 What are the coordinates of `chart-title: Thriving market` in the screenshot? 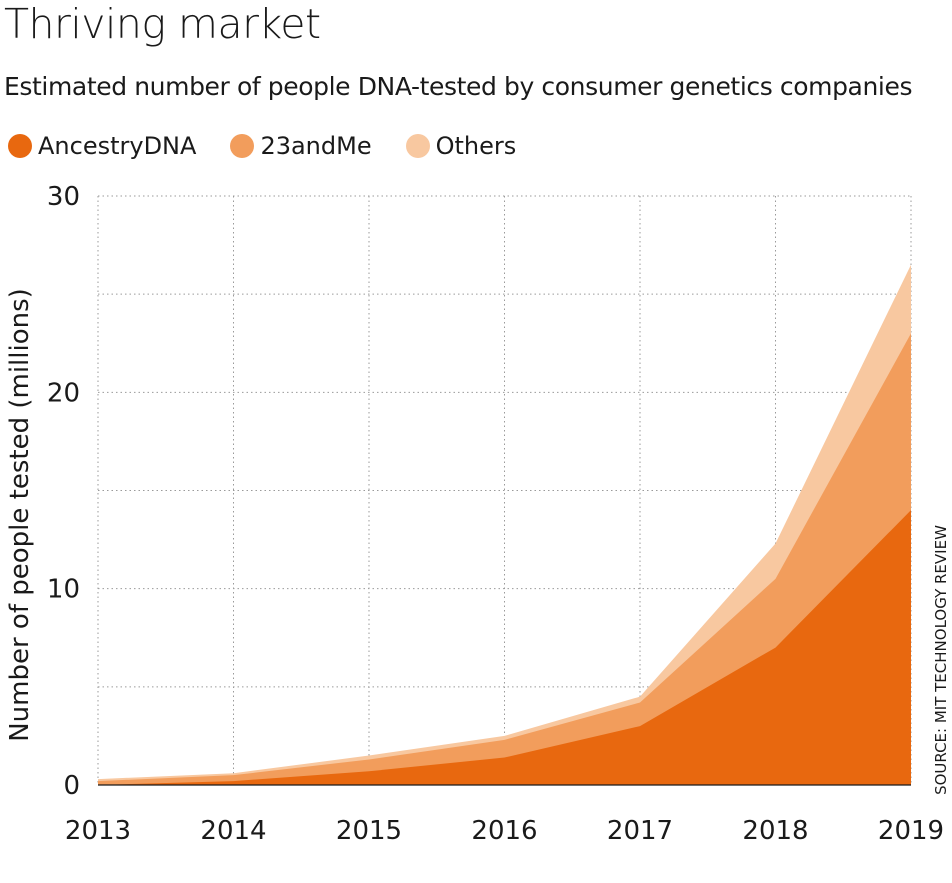 It's located at (162, 24).